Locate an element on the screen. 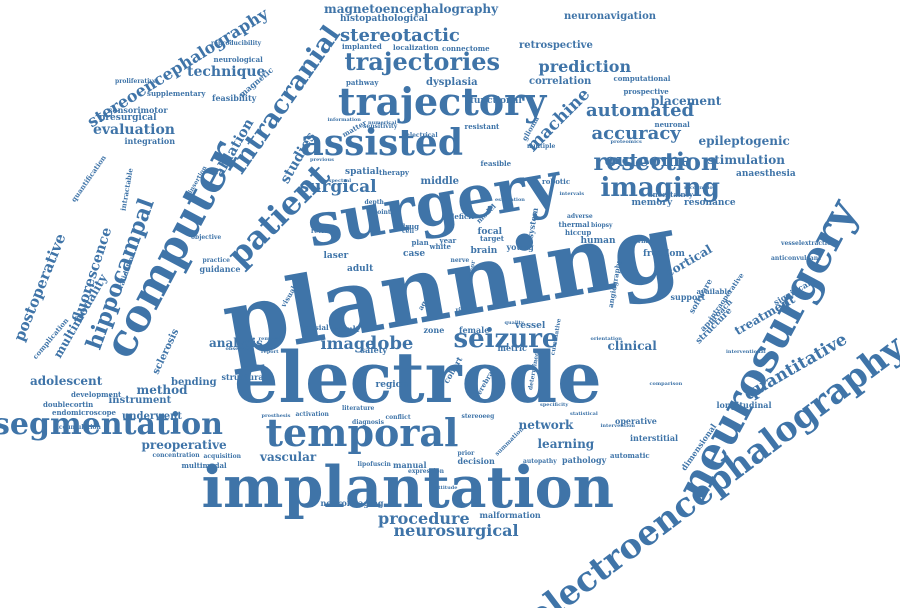  word-nerve: nerve is located at coordinates (460, 260).